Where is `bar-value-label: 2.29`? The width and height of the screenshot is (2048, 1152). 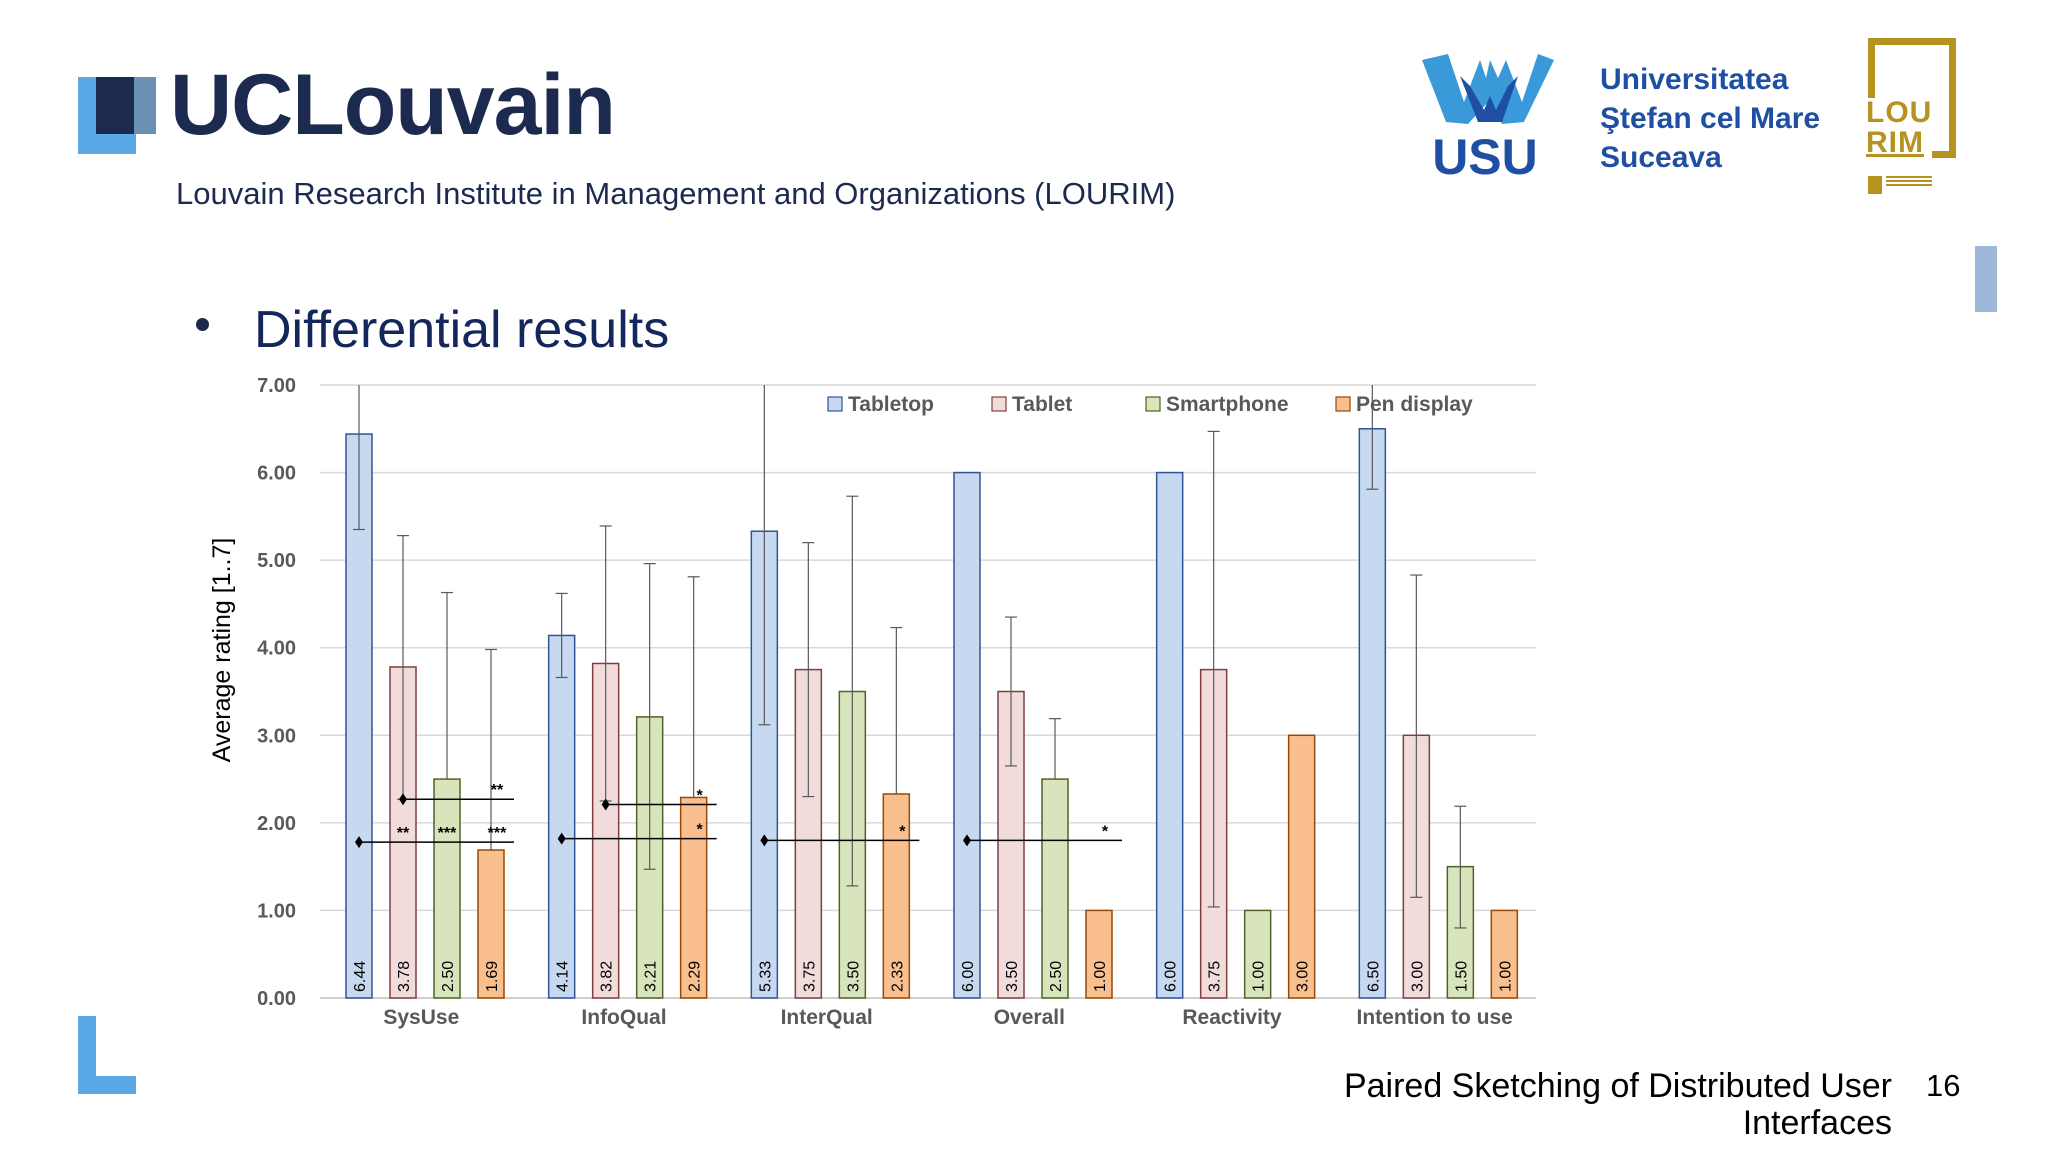 bar-value-label: 2.29 is located at coordinates (695, 976).